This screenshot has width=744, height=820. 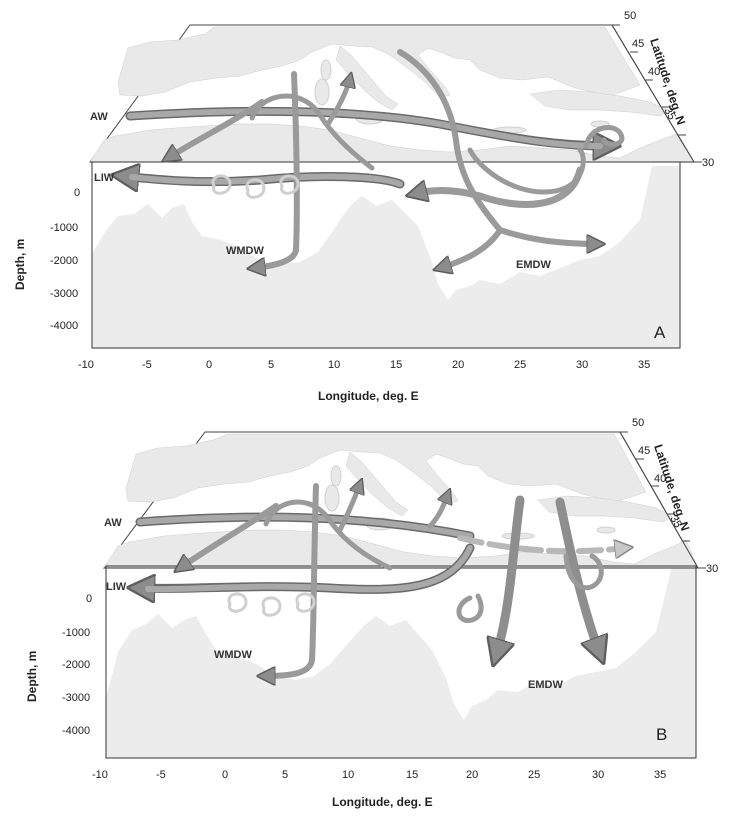 I want to click on lon-tick: 20, so click(x=472, y=775).